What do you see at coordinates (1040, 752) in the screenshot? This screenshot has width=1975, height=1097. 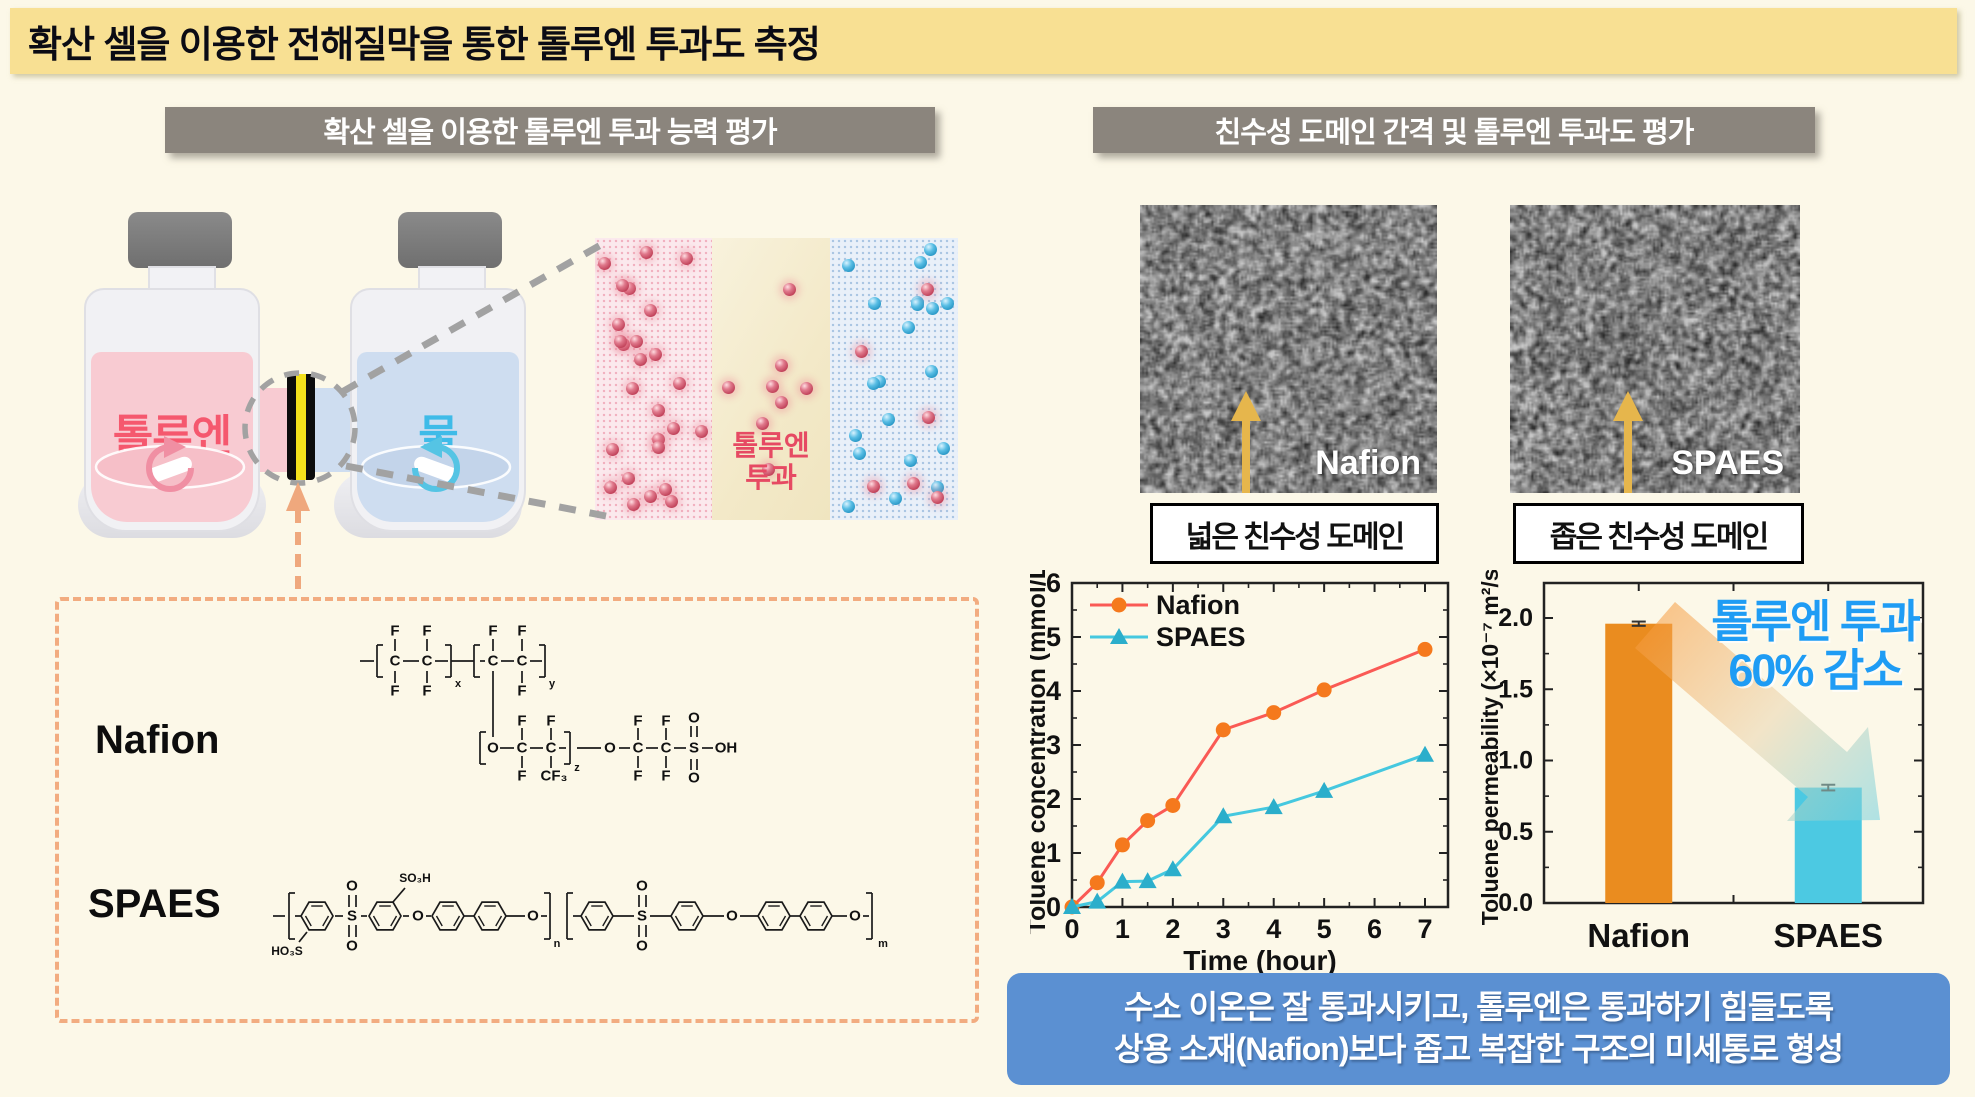 I see `svg-text: Toluene concentration (mmol/L)` at bounding box center [1040, 752].